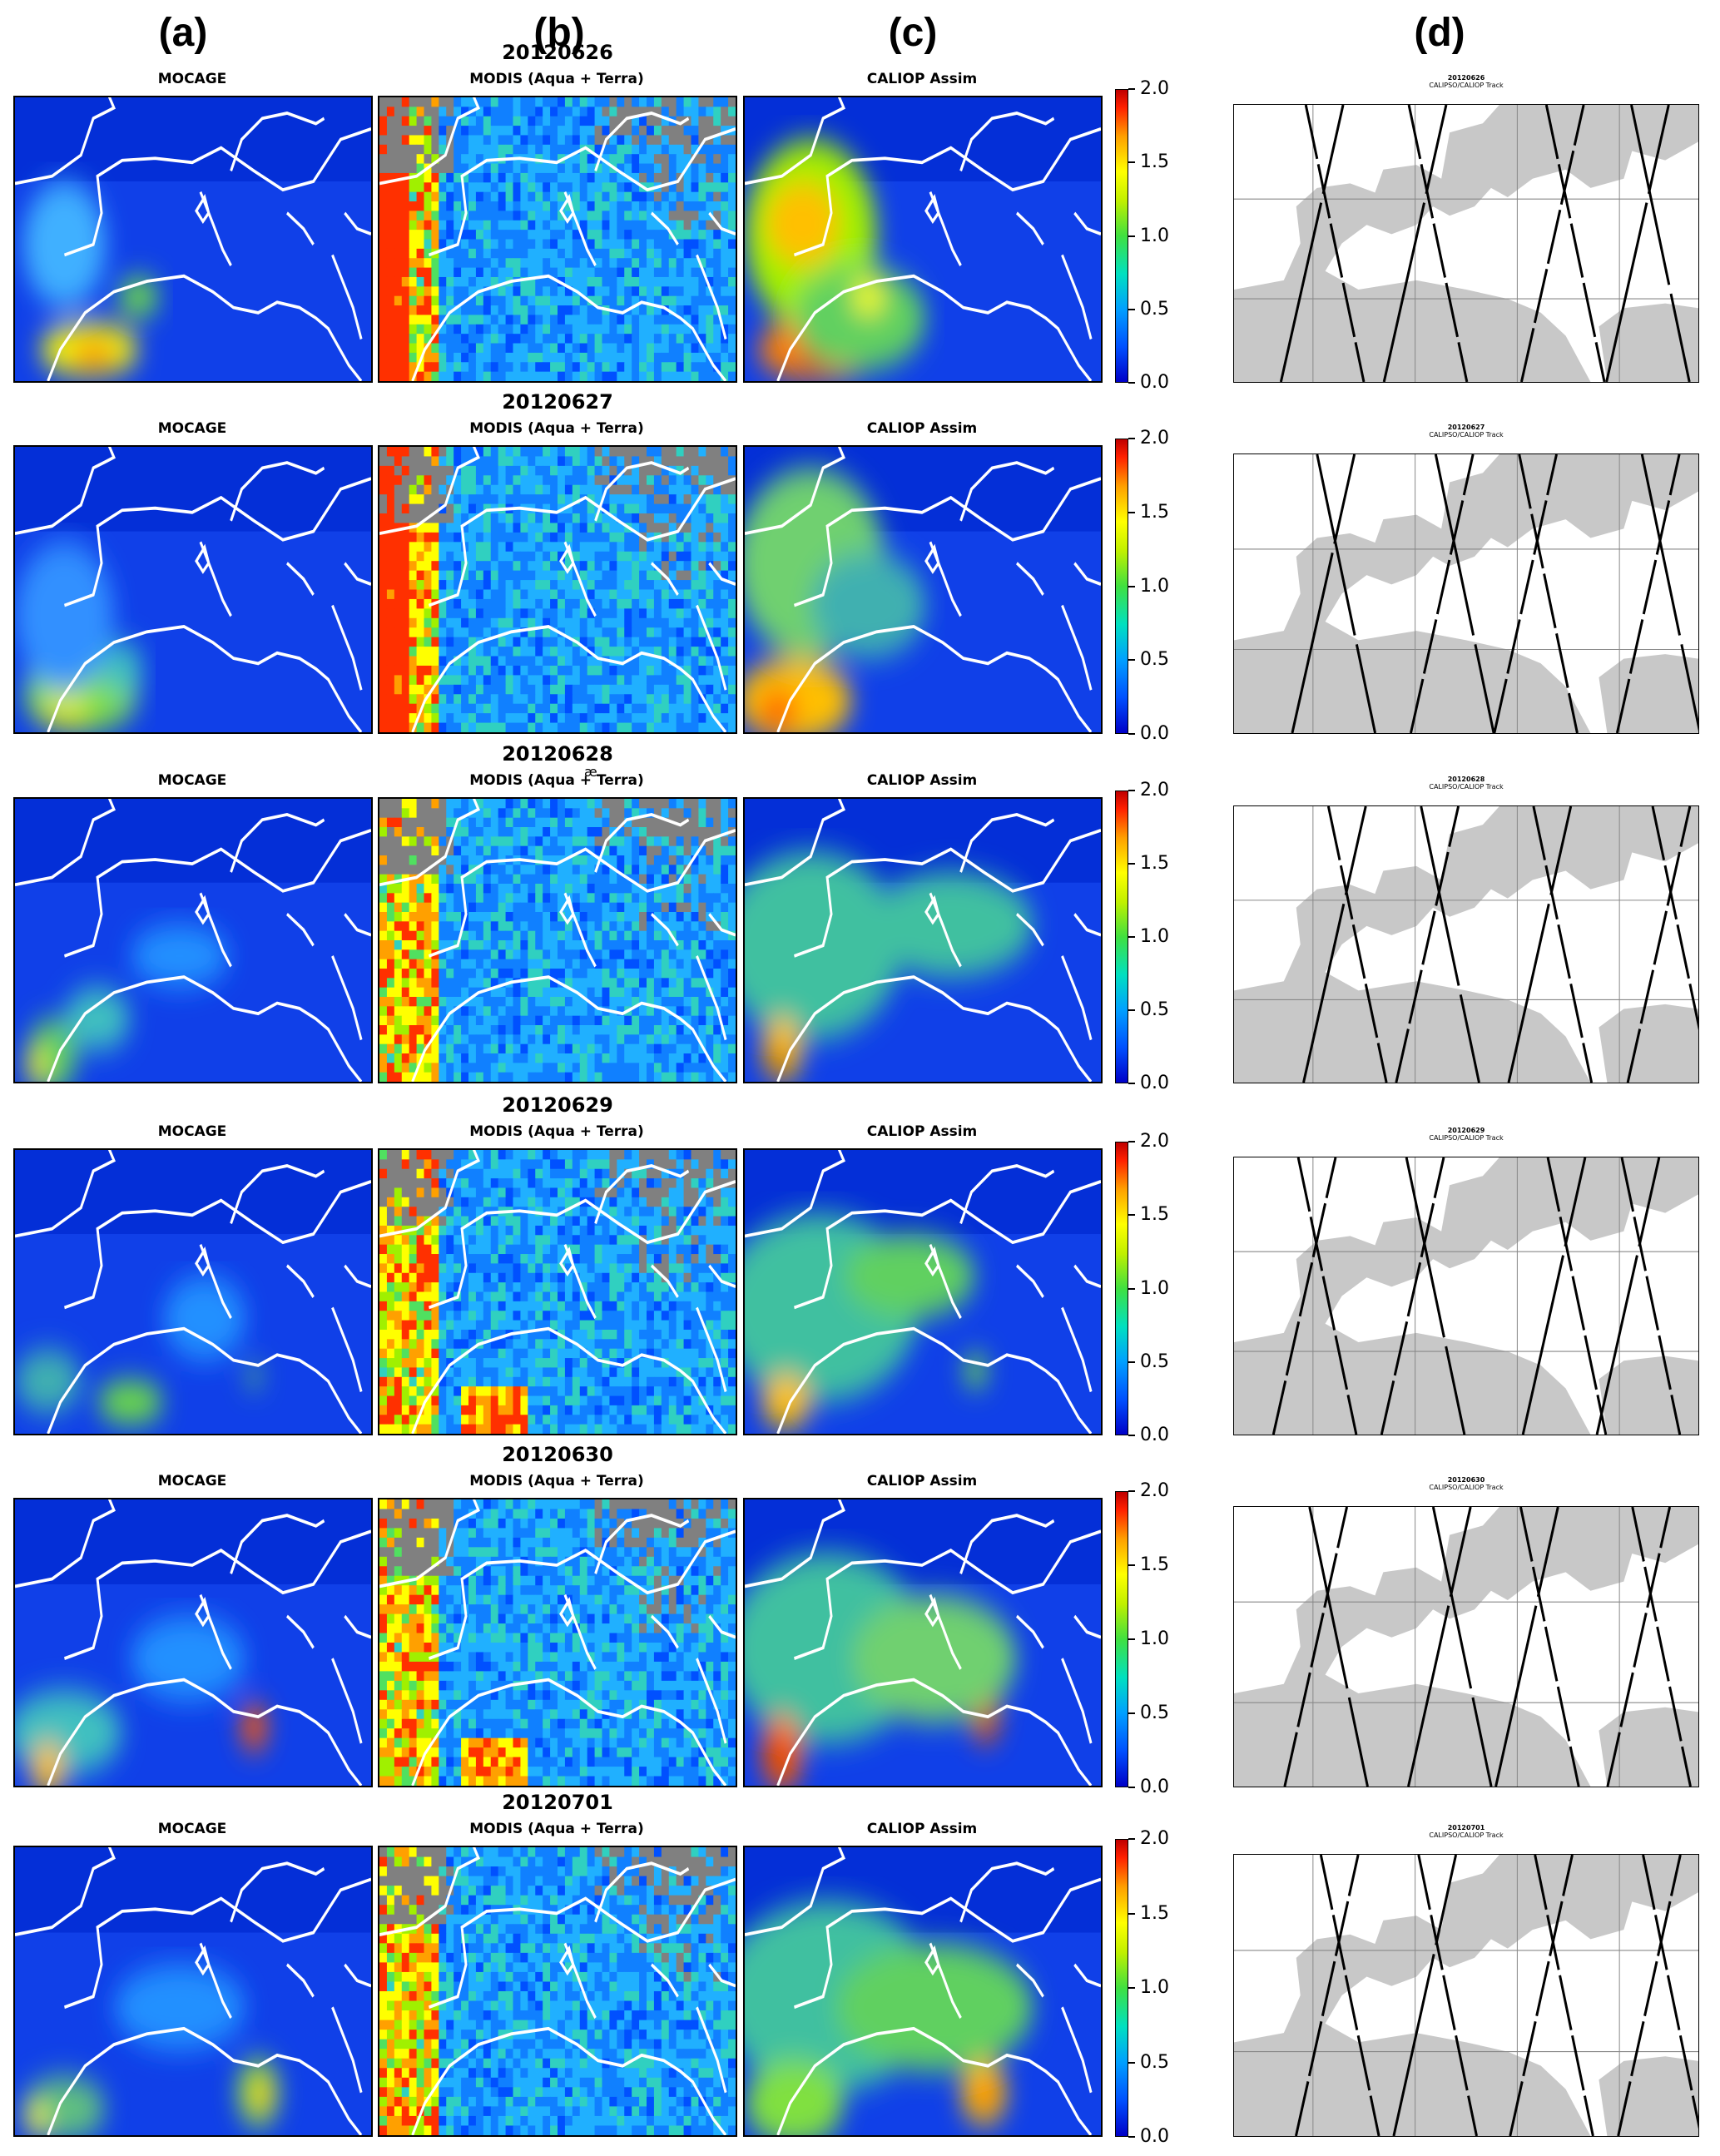 This screenshot has width=1720, height=2156. I want to click on track-title: 20120627 CALIPSO/CALIOP Track, so click(1466, 431).